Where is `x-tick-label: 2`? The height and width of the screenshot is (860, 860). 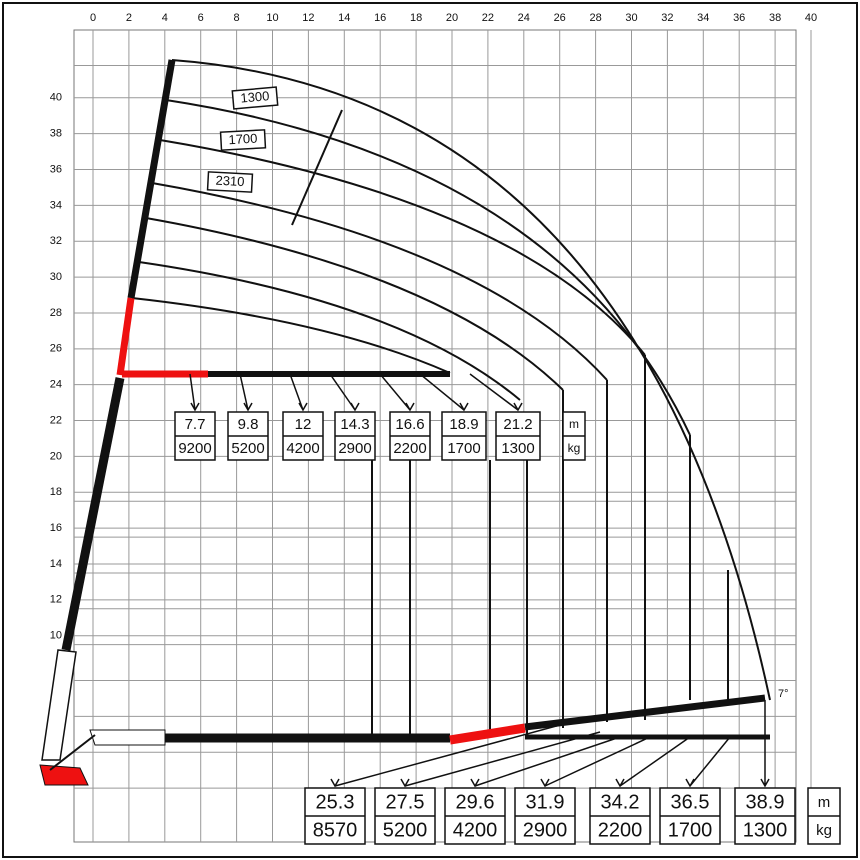 x-tick-label: 2 is located at coordinates (129, 18).